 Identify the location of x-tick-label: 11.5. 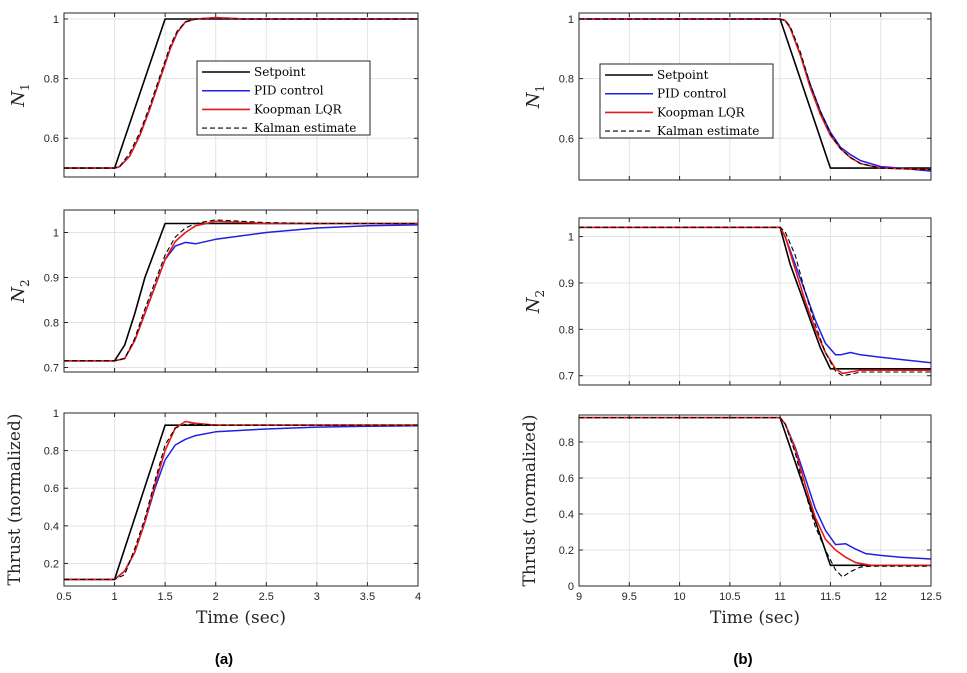
(830, 597).